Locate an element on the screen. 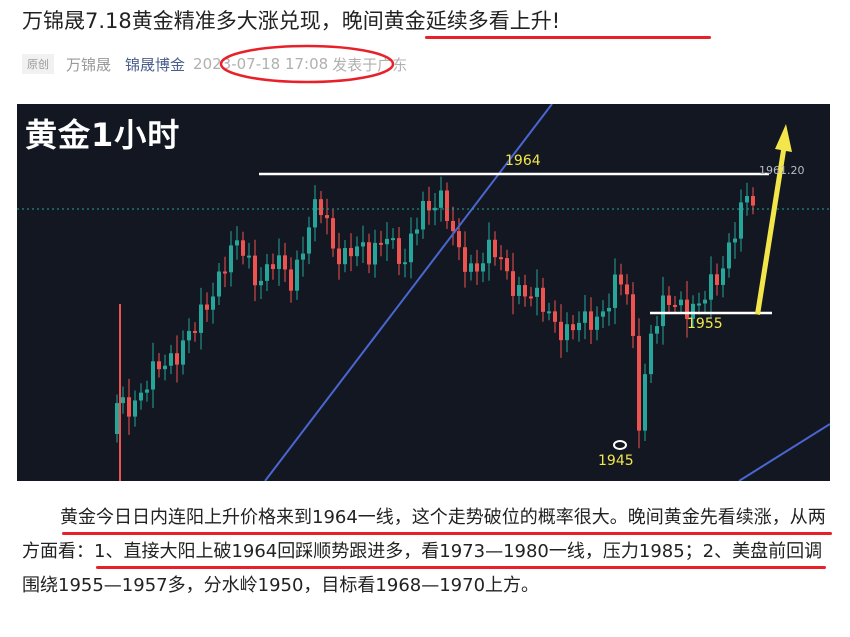 The image size is (850, 637). datetime-red-circle is located at coordinates (307, 64).